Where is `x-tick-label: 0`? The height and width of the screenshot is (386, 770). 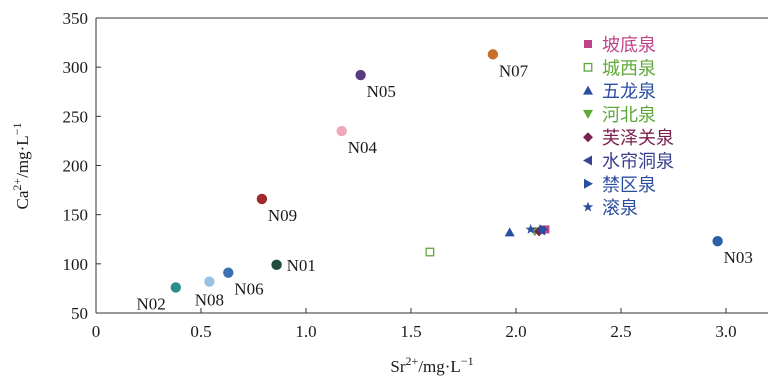
x-tick-label: 0 is located at coordinates (96, 331).